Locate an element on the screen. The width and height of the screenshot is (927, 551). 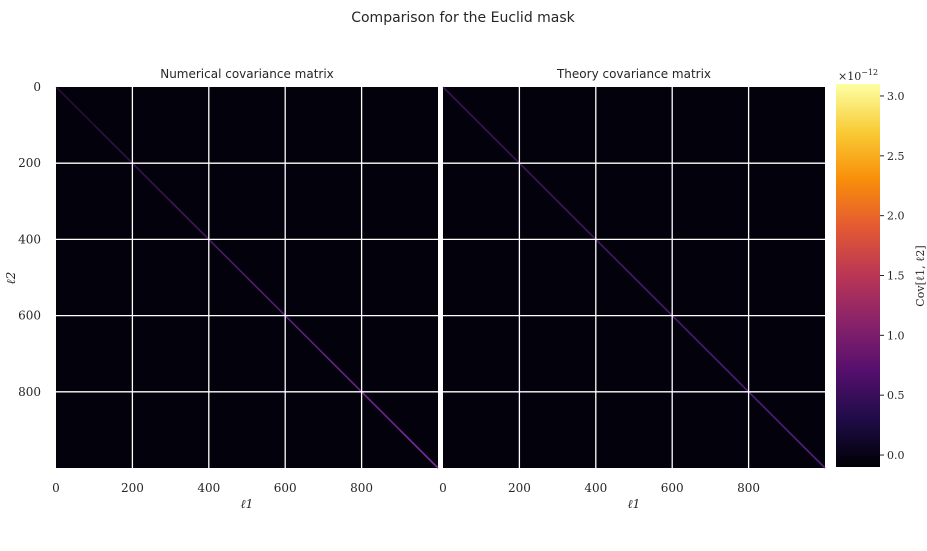
numerical-x-tick-label: 0 is located at coordinates (56, 488).